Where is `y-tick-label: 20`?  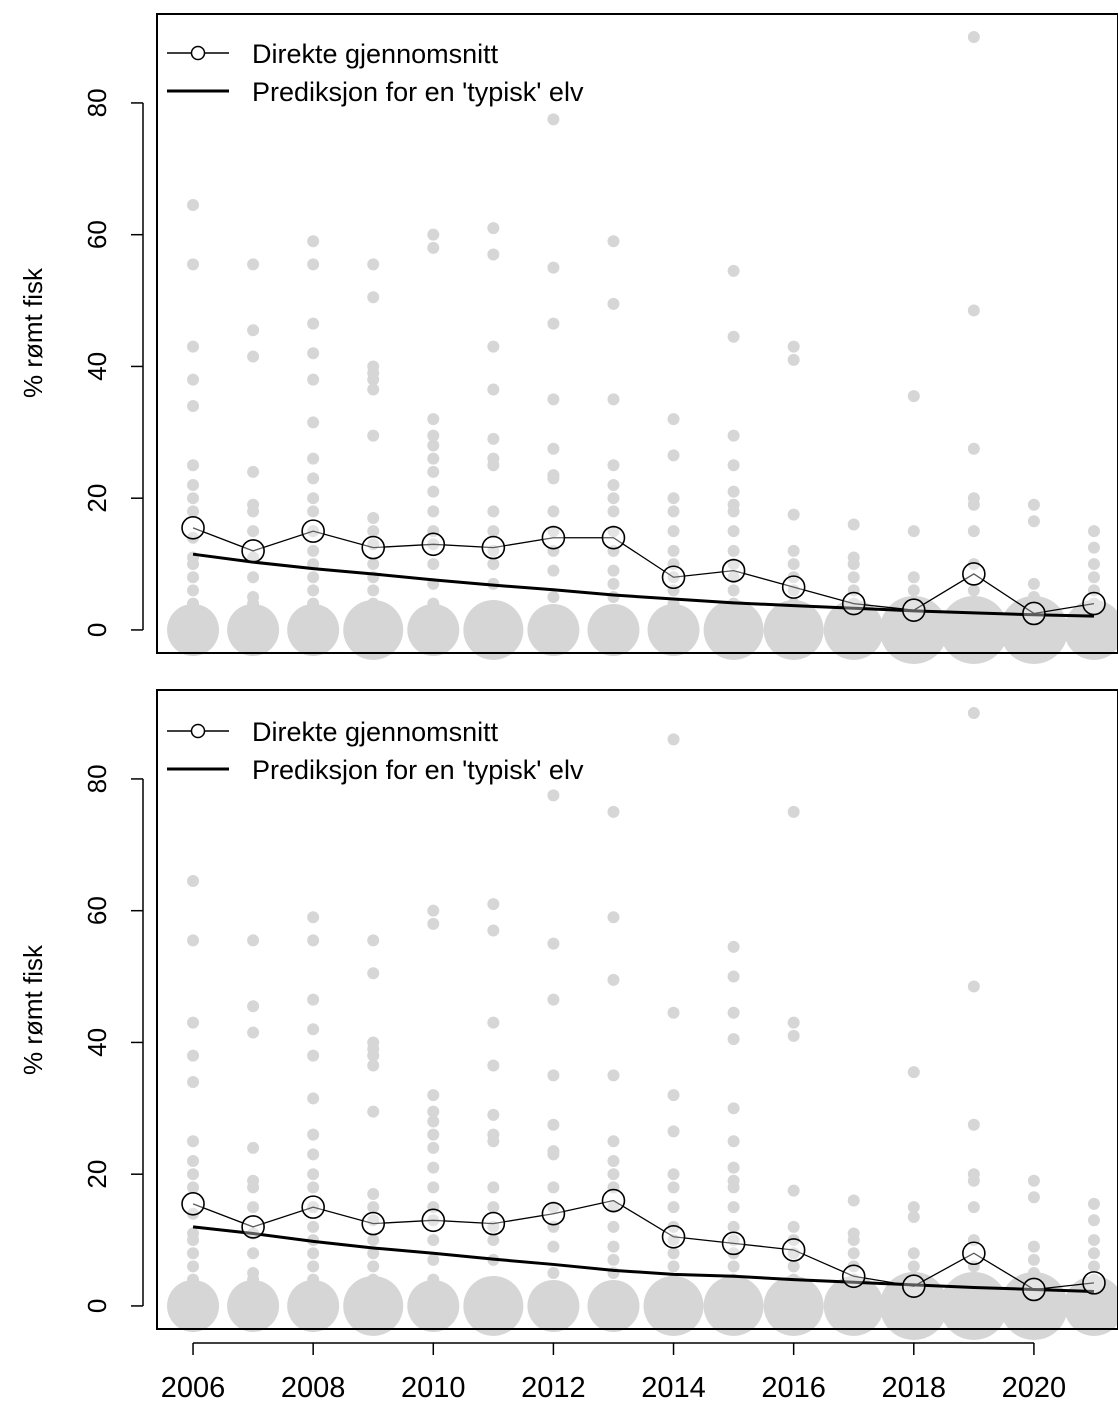
y-tick-label: 20 is located at coordinates (97, 498).